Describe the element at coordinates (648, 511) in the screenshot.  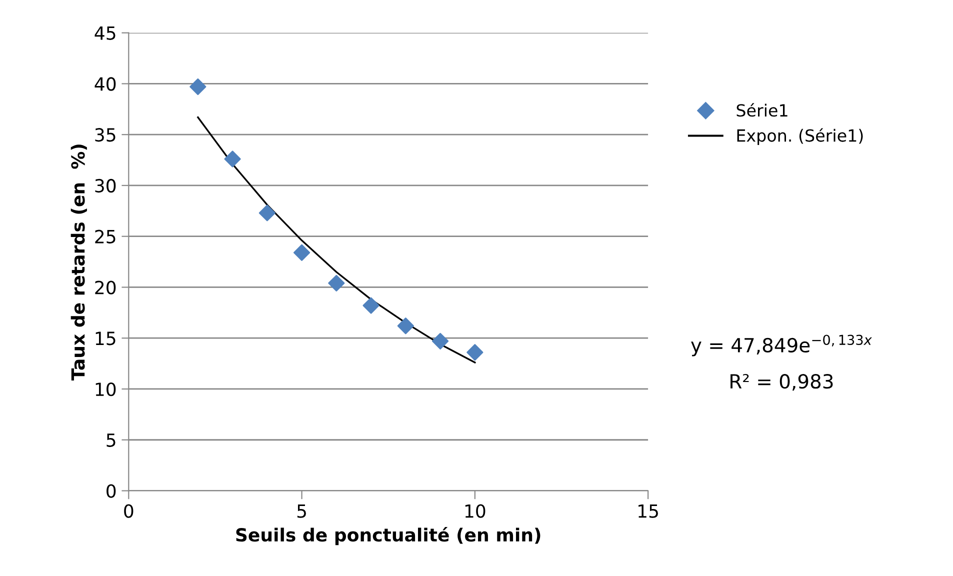
I see `x-tick-label: 15` at that location.